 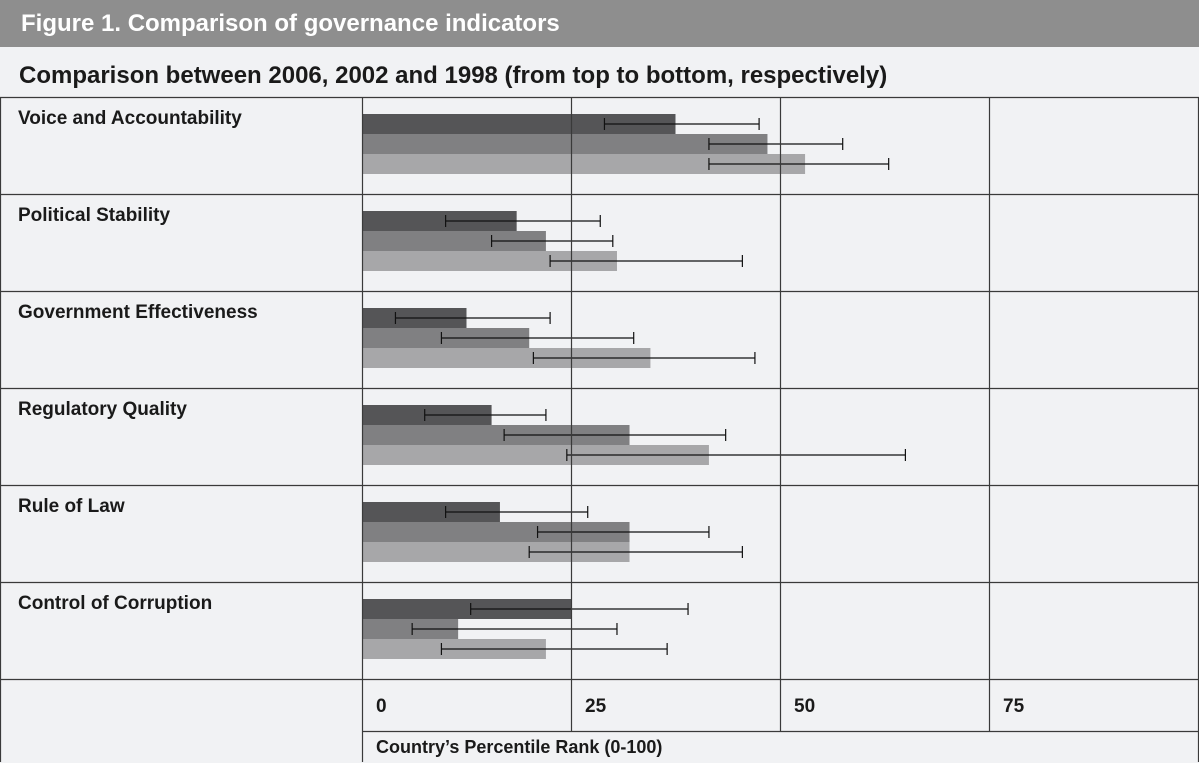 I want to click on indicator-label-5: Rule of Law, so click(x=71, y=506).